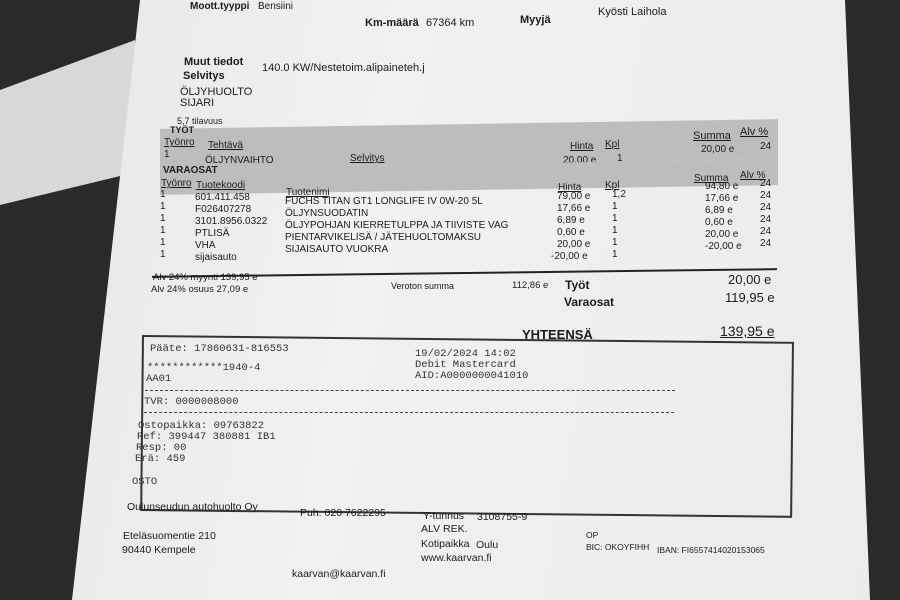 Image resolution: width=900 pixels, height=600 pixels. I want to click on work-no: 1, so click(167, 154).